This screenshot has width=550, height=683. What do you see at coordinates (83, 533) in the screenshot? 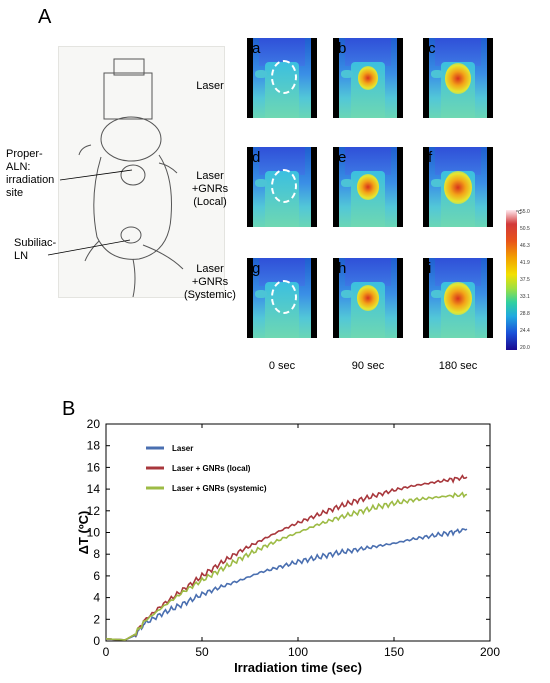
I see `y-axis-label: ΔT (ºC)` at bounding box center [83, 533].